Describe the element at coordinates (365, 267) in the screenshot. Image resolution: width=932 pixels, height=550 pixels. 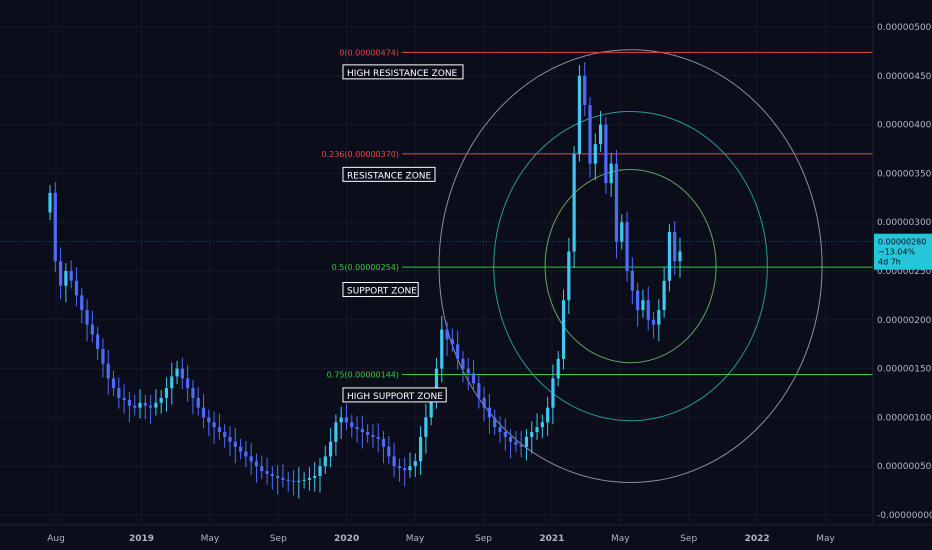
I see `fib-level-label: 0.5(0.00000254)` at that location.